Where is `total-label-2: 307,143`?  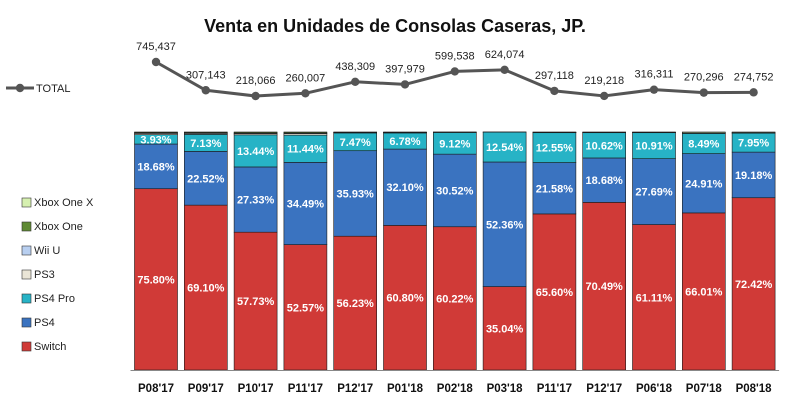
total-label-2: 307,143 is located at coordinates (206, 75).